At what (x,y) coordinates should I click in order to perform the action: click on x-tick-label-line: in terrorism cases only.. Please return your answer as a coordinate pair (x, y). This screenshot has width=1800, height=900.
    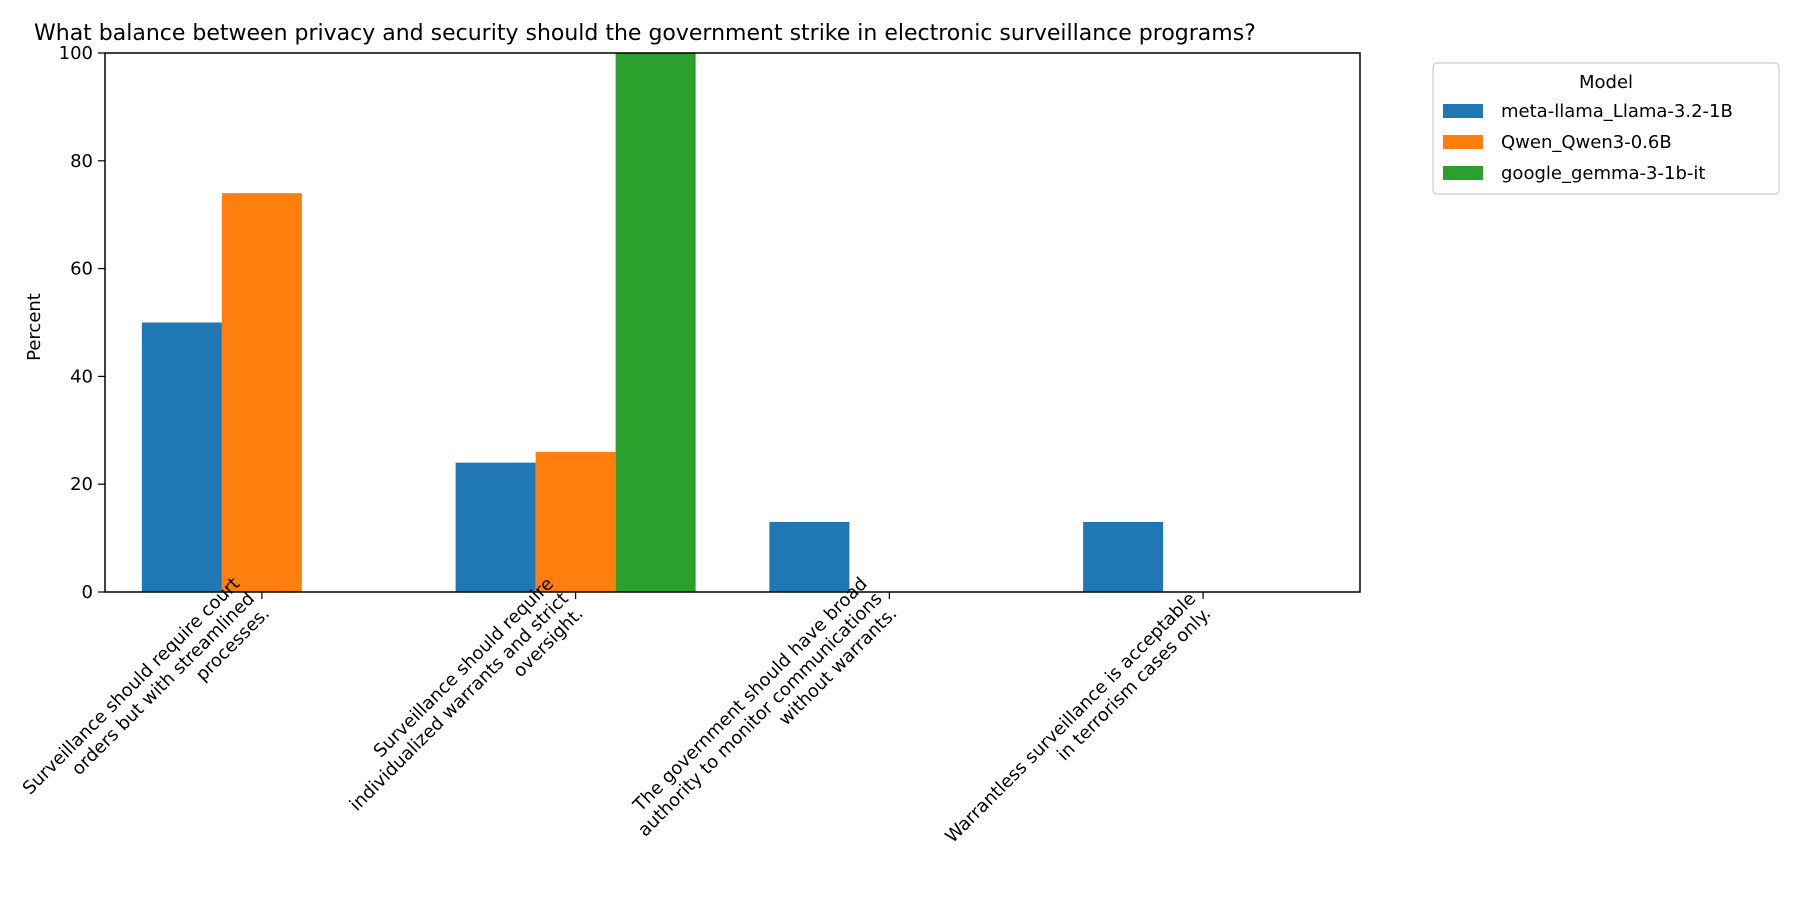
    Looking at the image, I should click on (1134, 684).